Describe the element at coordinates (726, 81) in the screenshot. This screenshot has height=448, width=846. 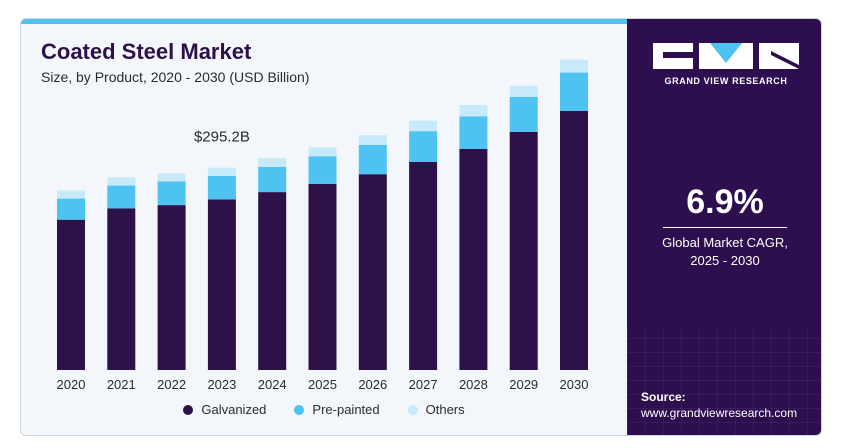
I see `brand-name: GRAND VIEW RESEARCH` at that location.